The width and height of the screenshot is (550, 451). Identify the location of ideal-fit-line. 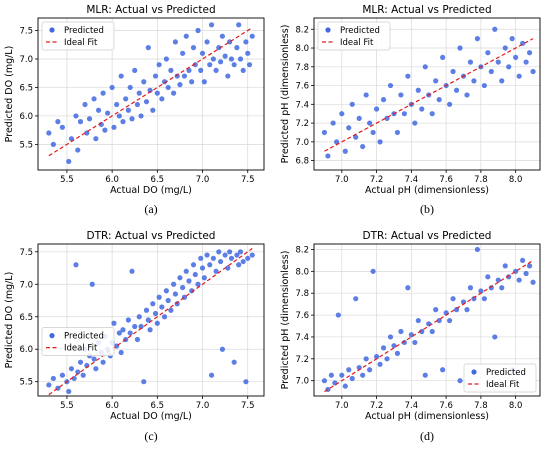
(150, 92).